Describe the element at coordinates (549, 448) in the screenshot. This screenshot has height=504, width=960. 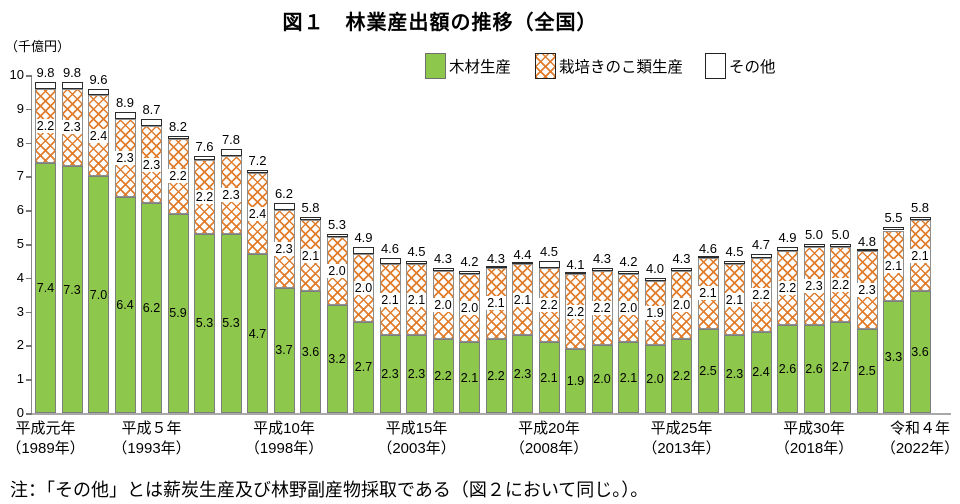
I see `x-tick-year: （2008年）` at that location.